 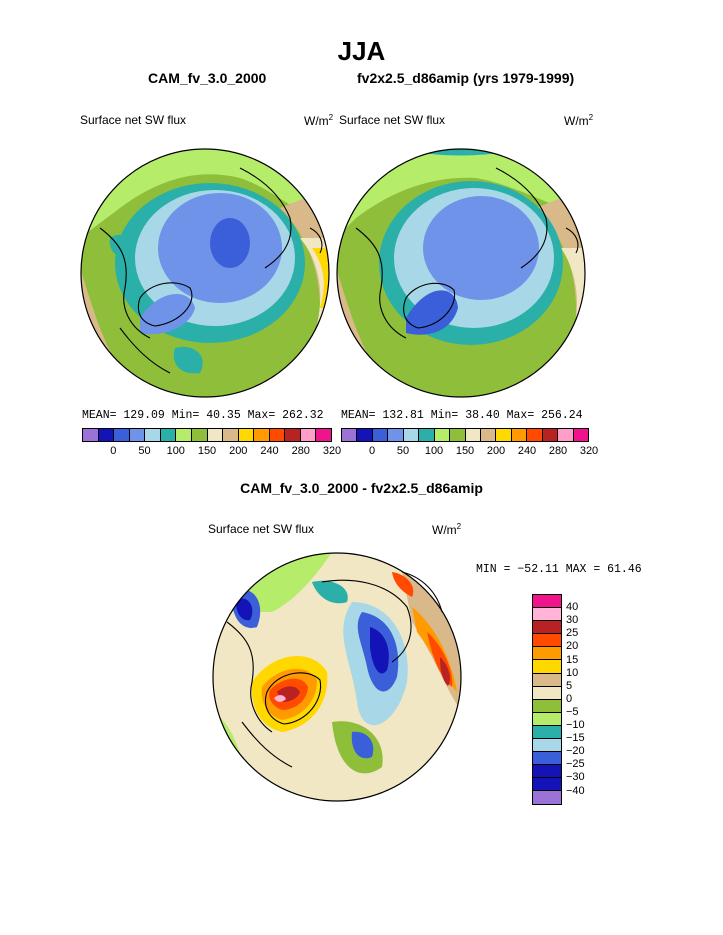 What do you see at coordinates (337, 677) in the screenshot?
I see `difference-polar-map` at bounding box center [337, 677].